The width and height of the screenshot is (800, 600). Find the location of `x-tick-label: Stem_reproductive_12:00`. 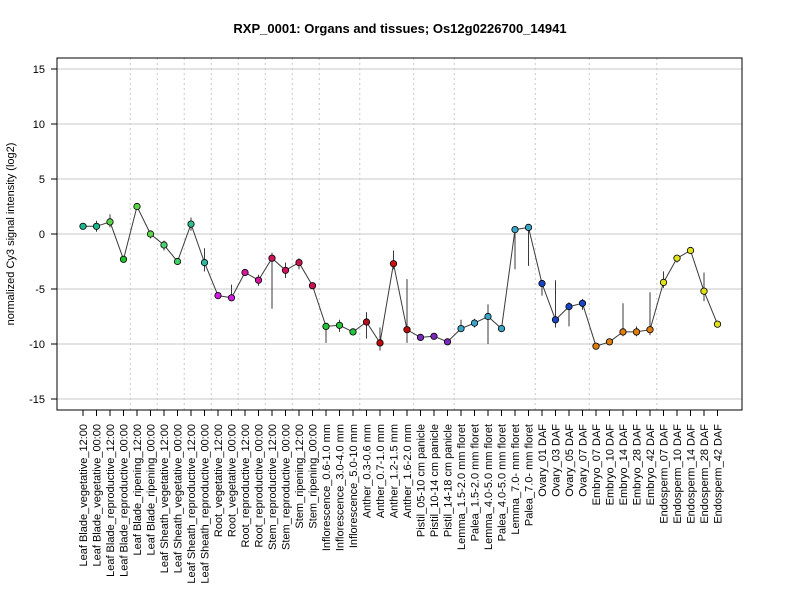

x-tick-label: Stem_reproductive_12:00 is located at coordinates (273, 487).